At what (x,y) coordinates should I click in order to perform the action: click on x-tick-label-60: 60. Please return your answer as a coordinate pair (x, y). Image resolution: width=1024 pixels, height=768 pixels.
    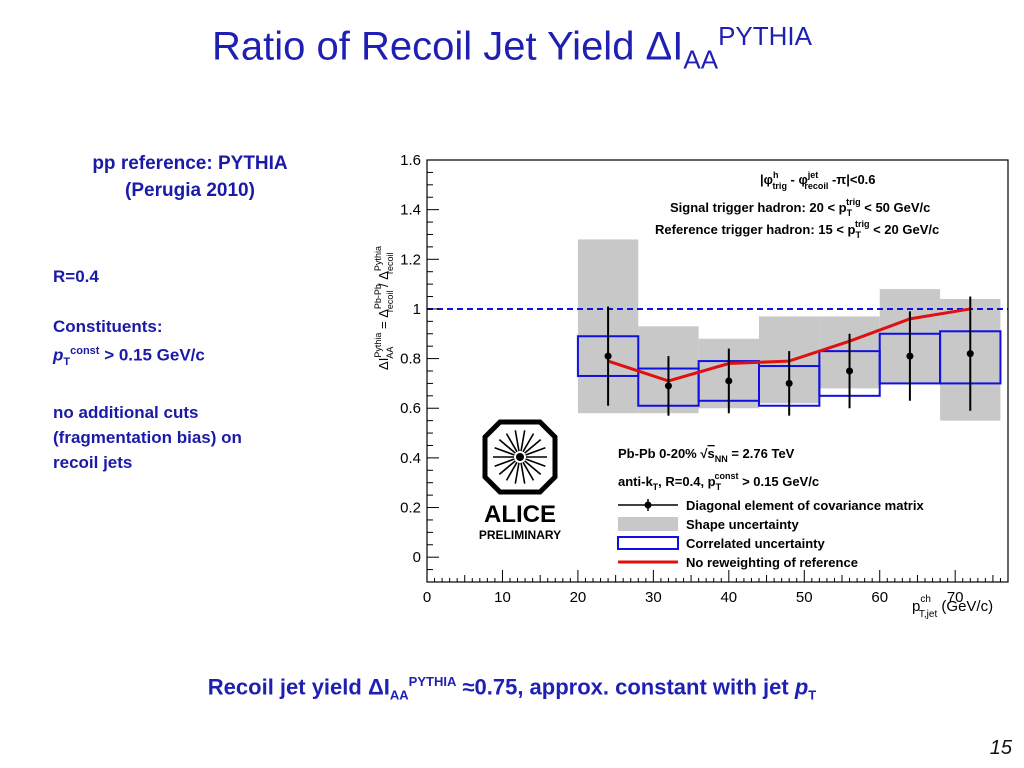
    Looking at the image, I should click on (879, 597).